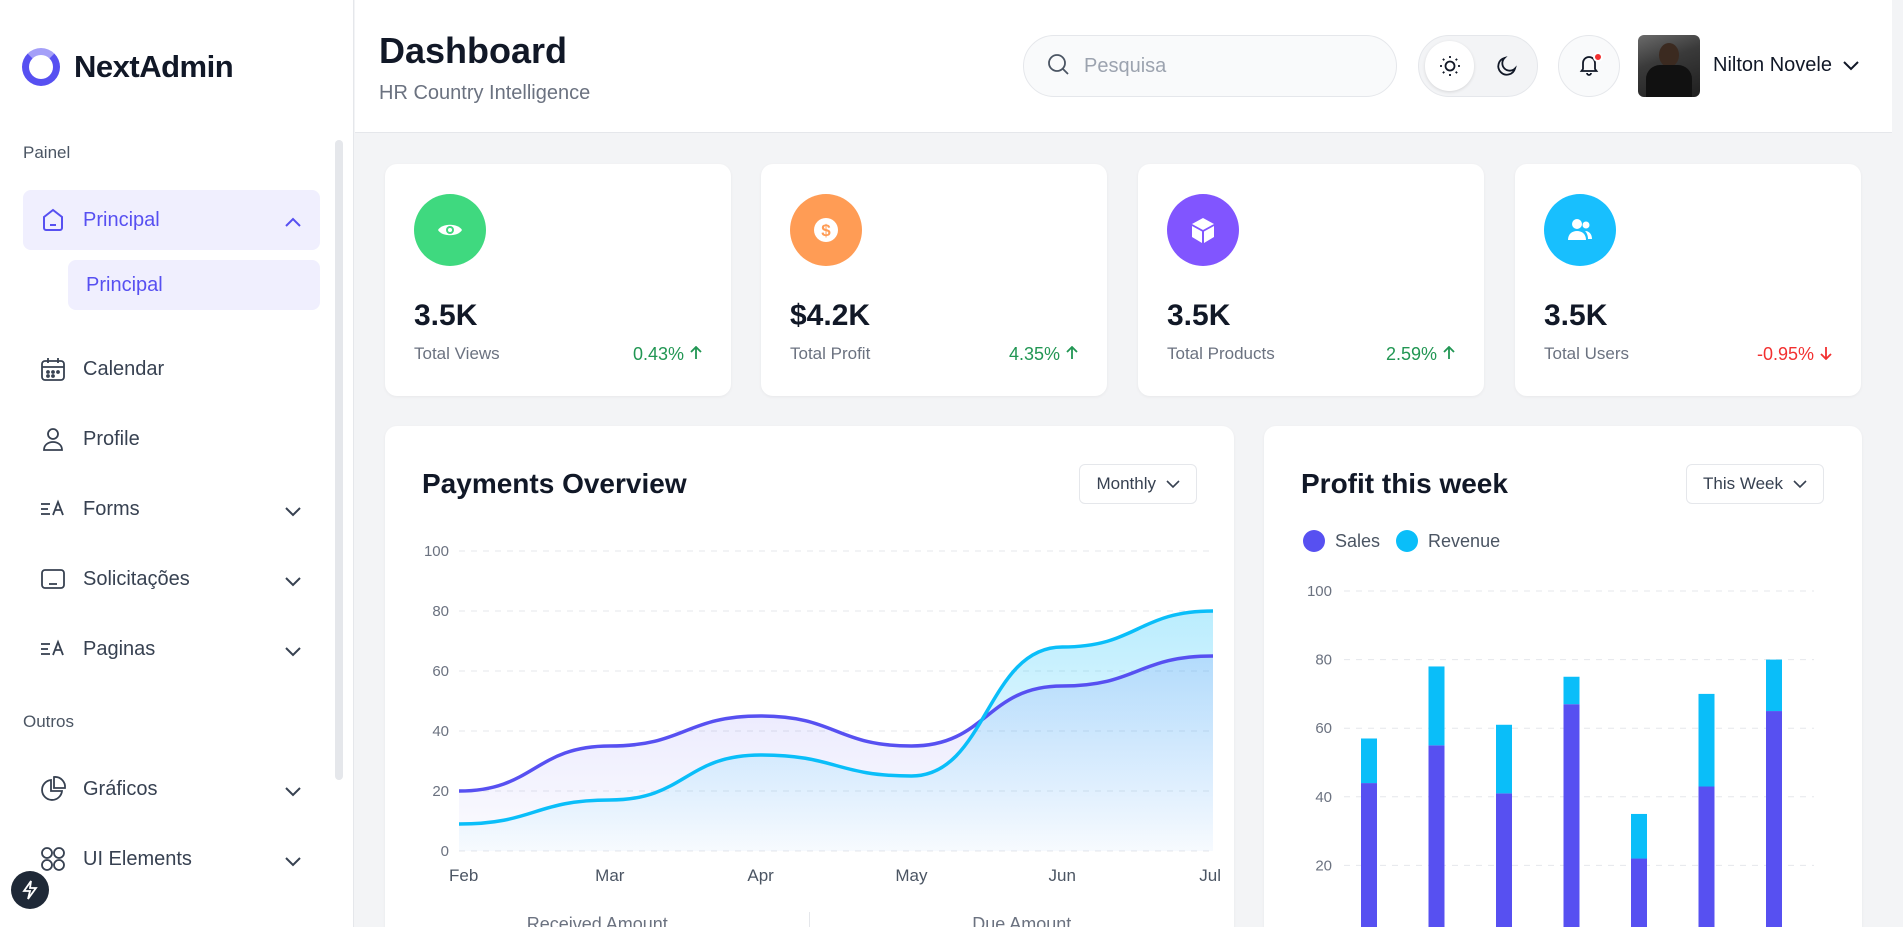 The width and height of the screenshot is (1903, 927). I want to click on sidebar-item-calendar: Calendar, so click(171, 369).